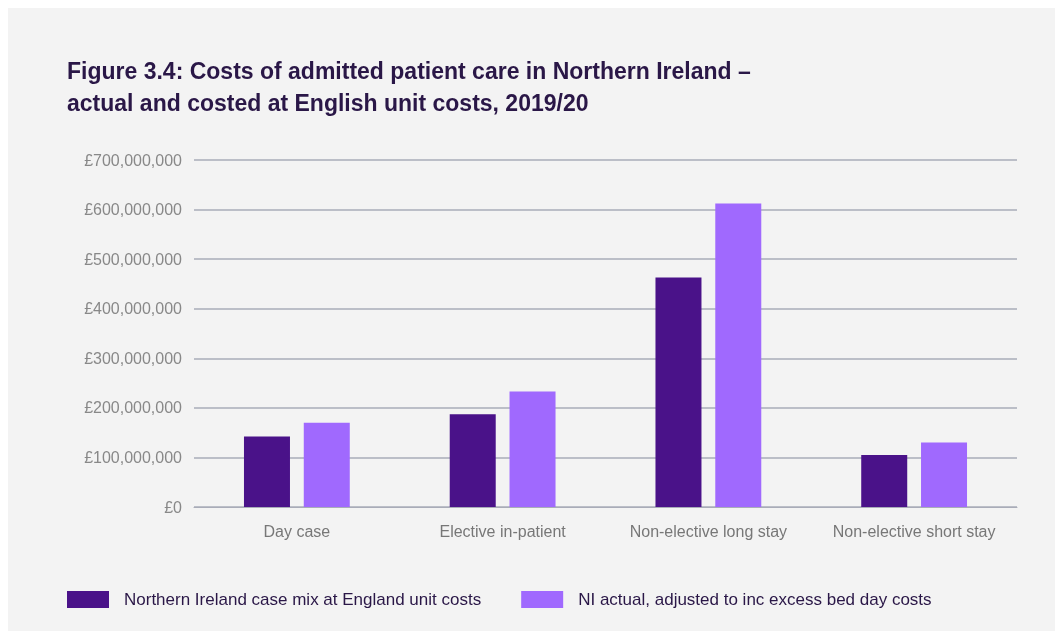 This screenshot has height=639, width=1063. I want to click on x-tick-label: Non-elective short stay, so click(914, 531).